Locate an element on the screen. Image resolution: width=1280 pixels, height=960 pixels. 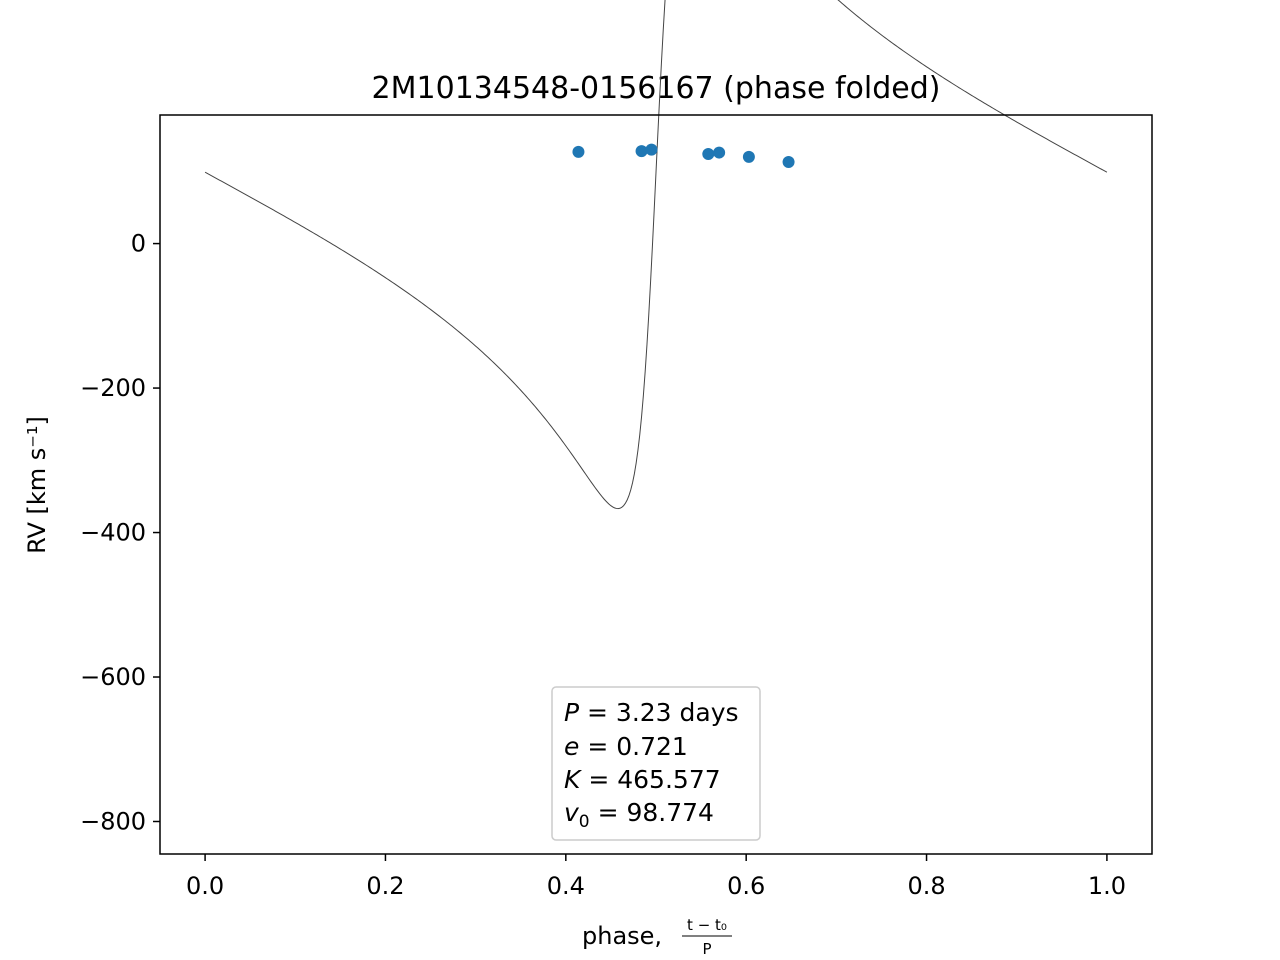
param-eccentricity: e = 0.721 is located at coordinates (626, 746).